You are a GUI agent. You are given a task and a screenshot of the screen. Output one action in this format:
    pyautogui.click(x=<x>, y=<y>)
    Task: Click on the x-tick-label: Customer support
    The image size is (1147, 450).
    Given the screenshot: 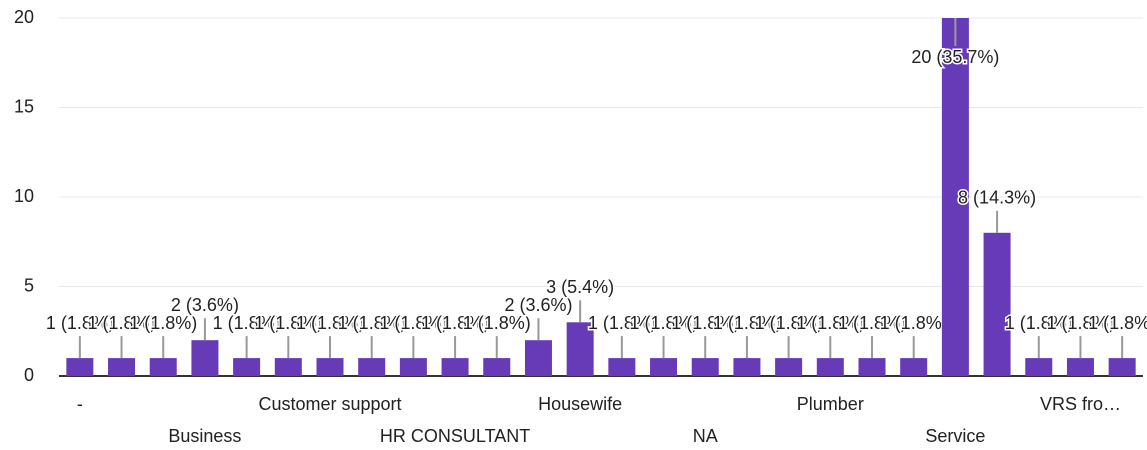 What is the action you would take?
    pyautogui.click(x=329, y=404)
    